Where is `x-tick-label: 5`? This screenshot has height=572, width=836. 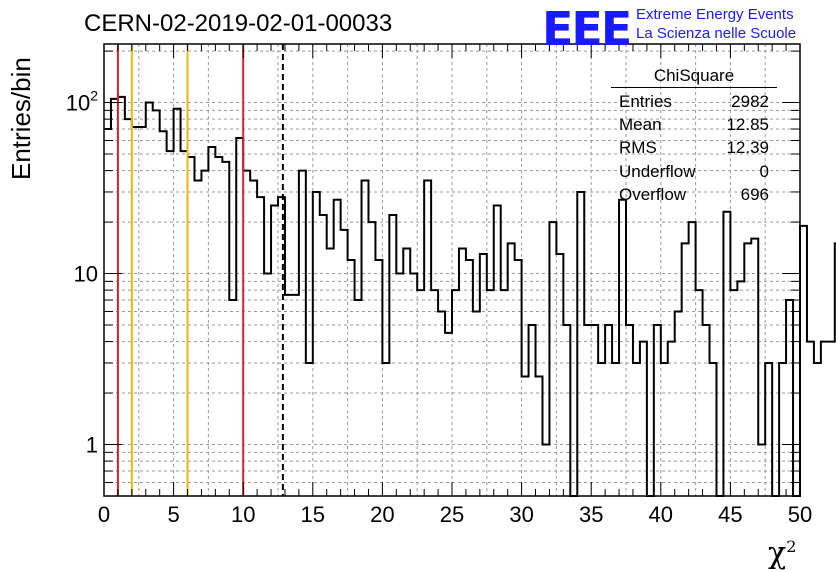 x-tick-label: 5 is located at coordinates (173, 514).